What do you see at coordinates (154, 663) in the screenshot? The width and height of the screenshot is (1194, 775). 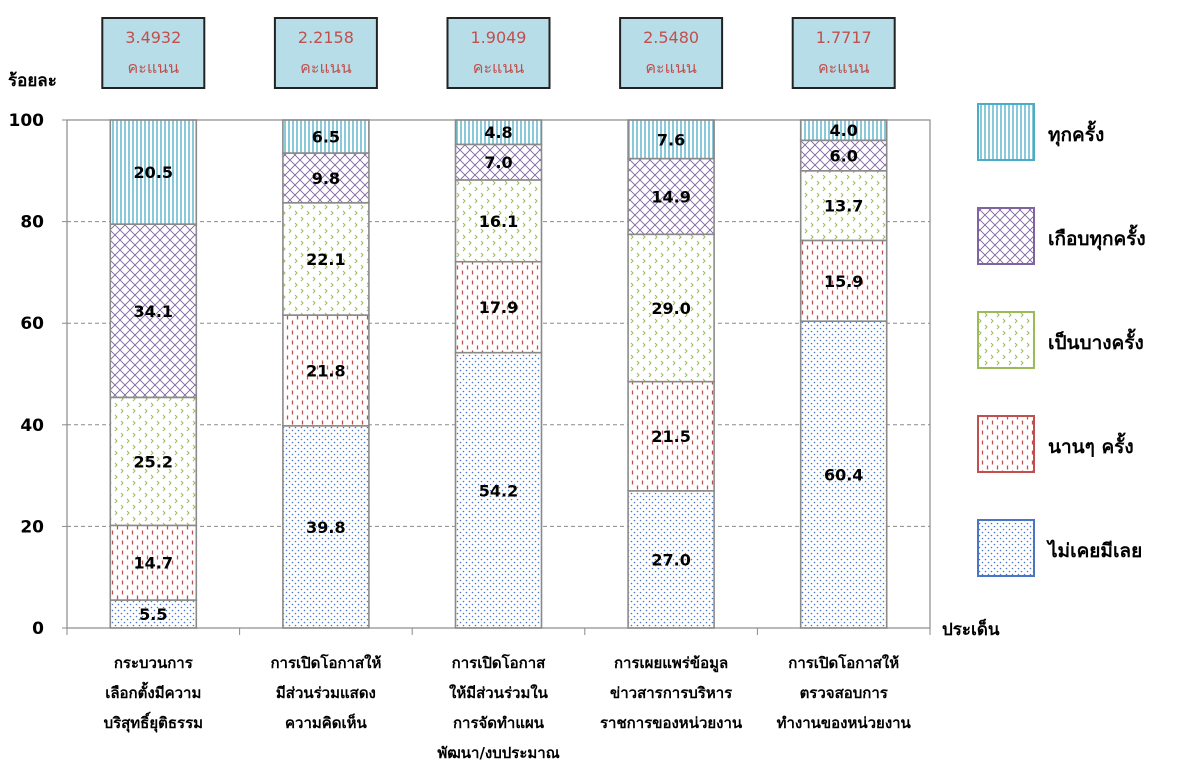 I see `category-label: กระบวนการ` at bounding box center [154, 663].